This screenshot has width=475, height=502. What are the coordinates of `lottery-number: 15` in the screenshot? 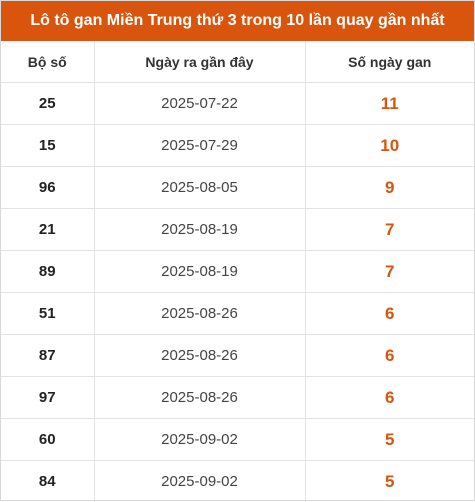 It's located at (47, 146).